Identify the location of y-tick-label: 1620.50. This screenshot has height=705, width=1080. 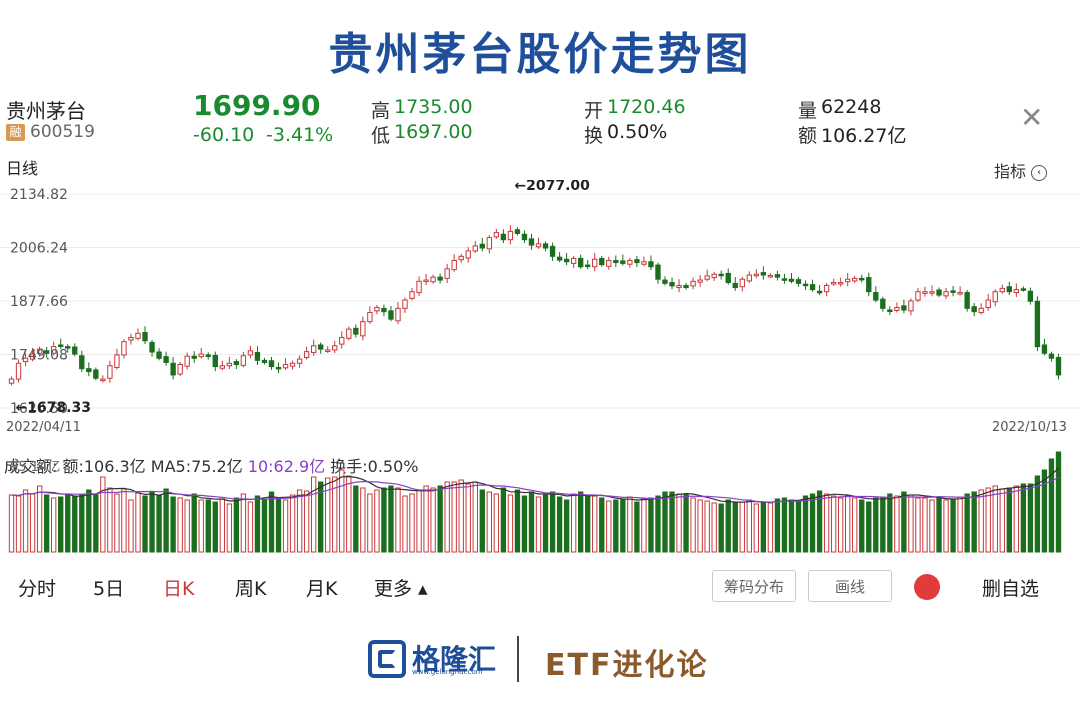
(39, 409).